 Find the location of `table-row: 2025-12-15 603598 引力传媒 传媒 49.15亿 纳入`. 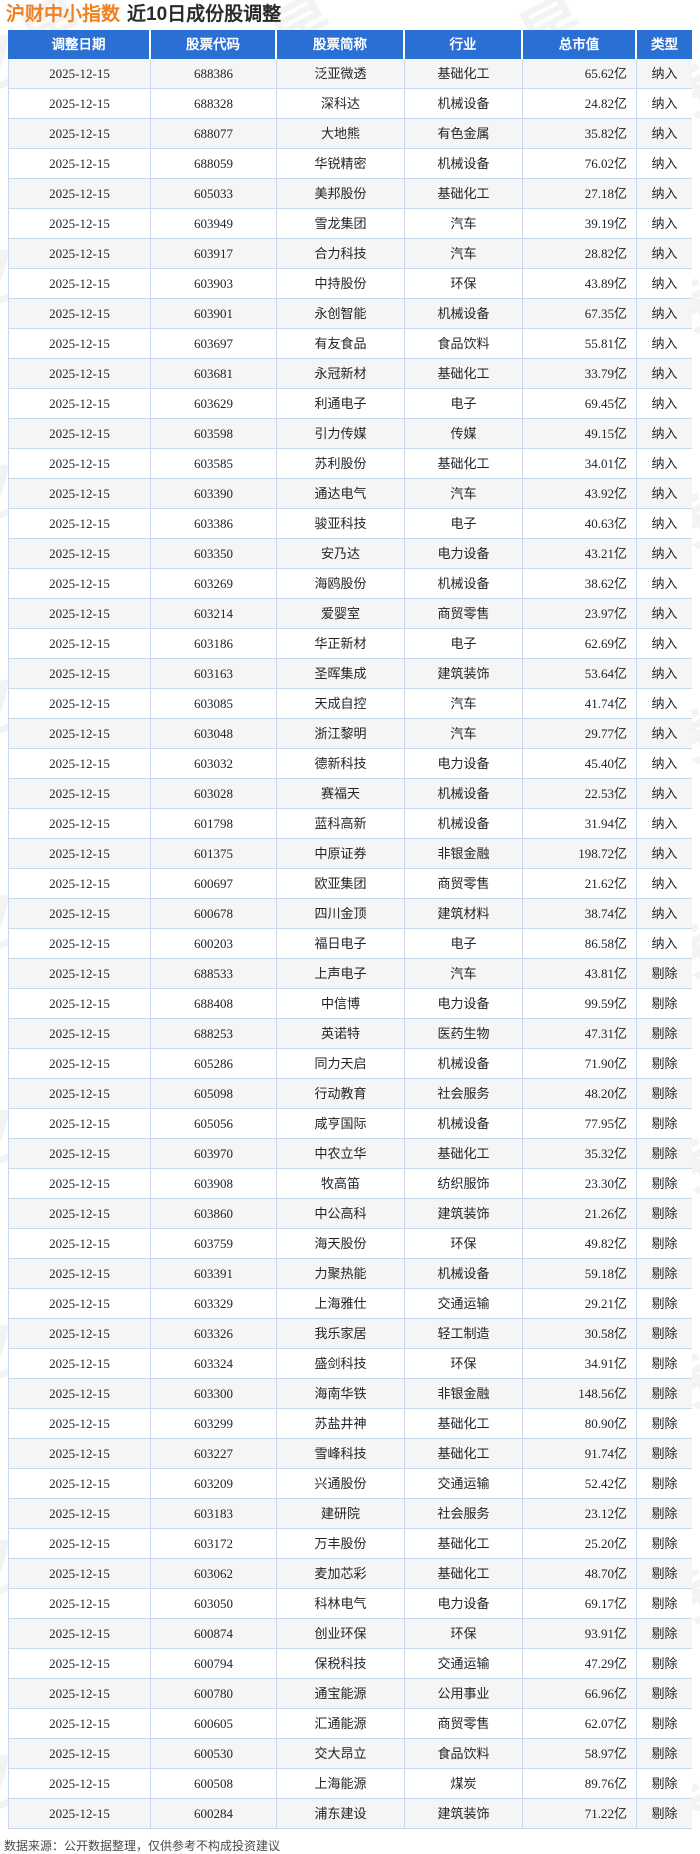

table-row: 2025-12-15 603598 引力传媒 传媒 49.15亿 纳入 is located at coordinates (350, 434).